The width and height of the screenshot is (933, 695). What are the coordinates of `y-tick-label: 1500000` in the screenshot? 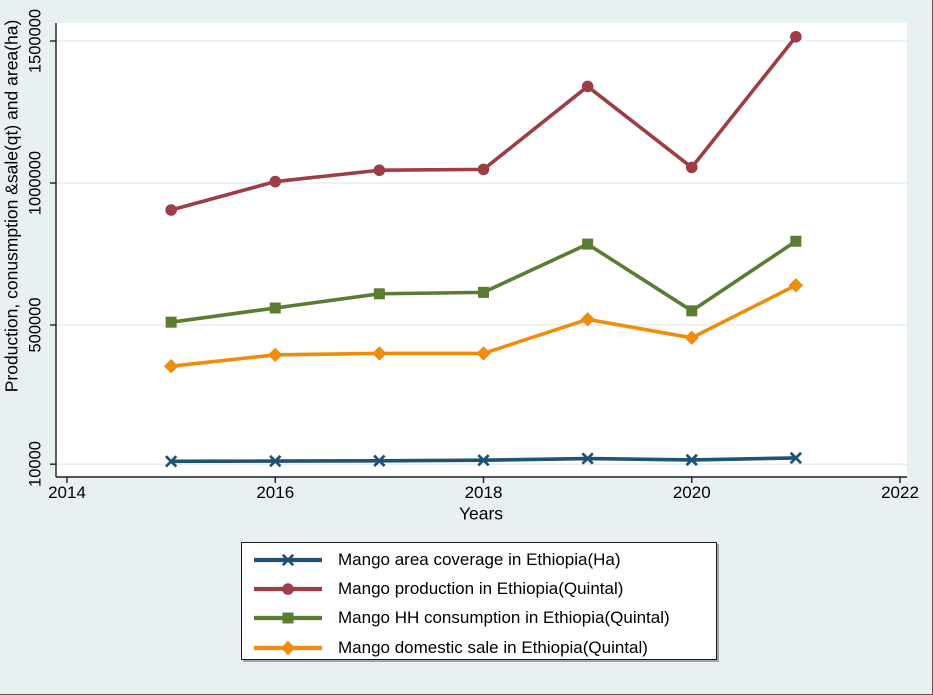 It's located at (35, 41).